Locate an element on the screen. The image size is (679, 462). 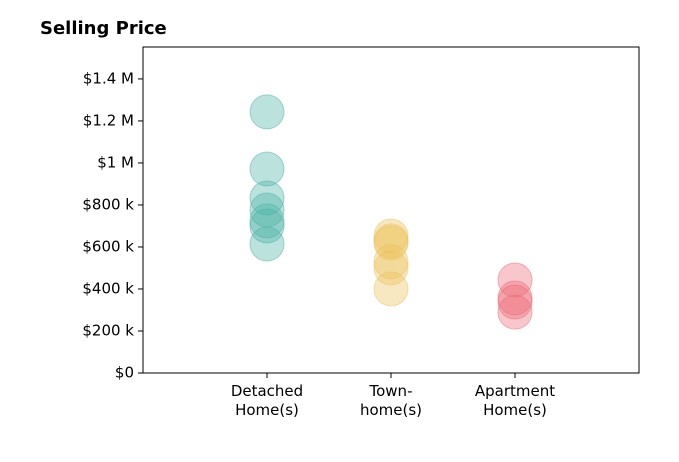
y-tick-label: $400 k is located at coordinates (108, 288).